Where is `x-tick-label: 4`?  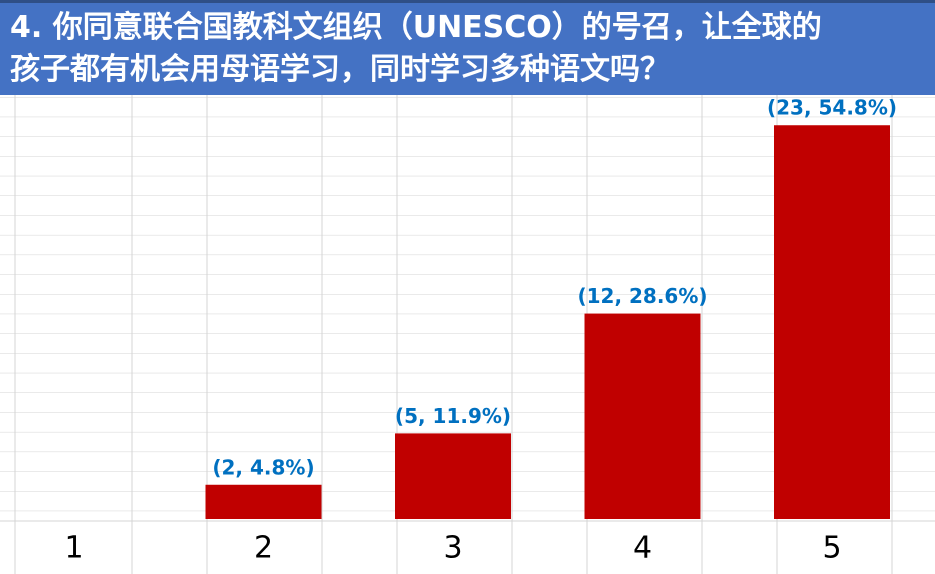
x-tick-label: 4 is located at coordinates (642, 548).